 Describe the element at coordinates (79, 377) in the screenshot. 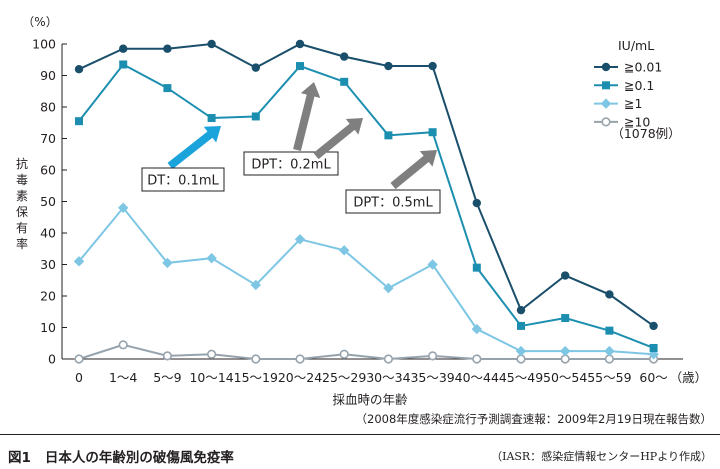

I see `x-tick-label: 0` at that location.